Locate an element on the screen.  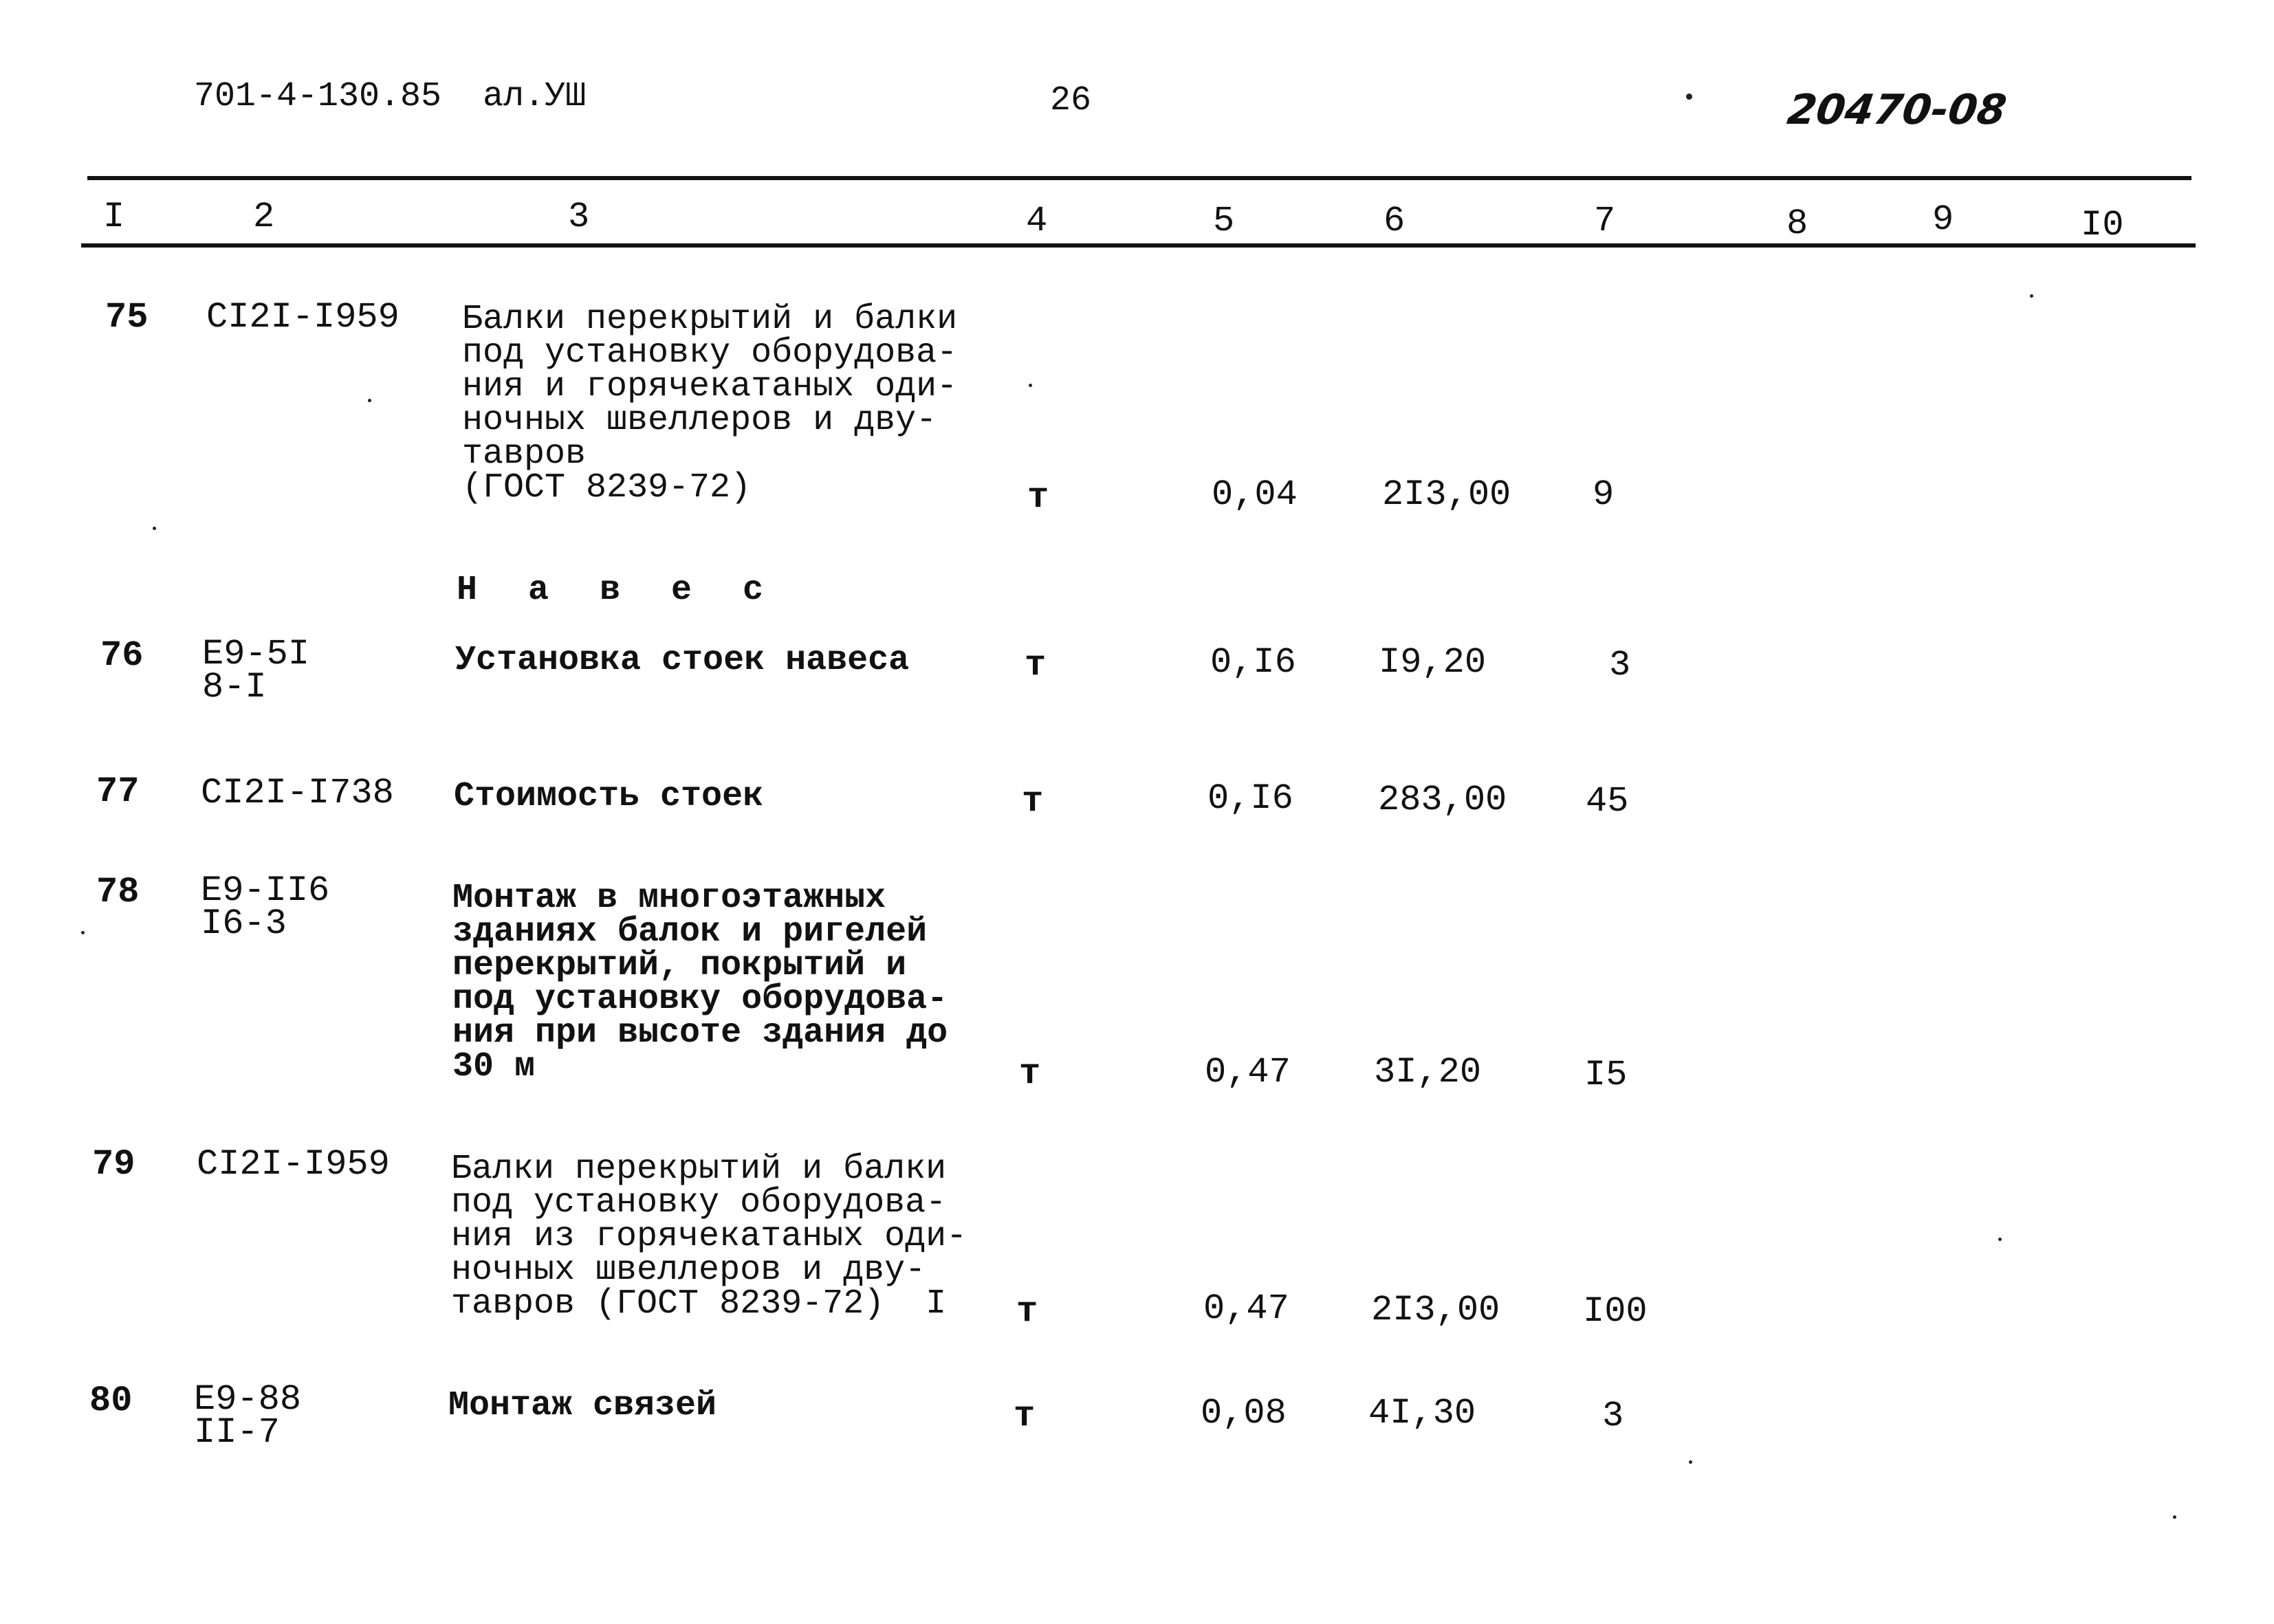
column-header: 5 is located at coordinates (1224, 221).